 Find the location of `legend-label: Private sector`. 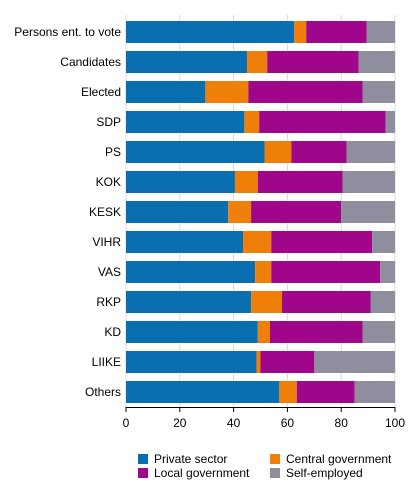

legend-label: Private sector is located at coordinates (190, 459).